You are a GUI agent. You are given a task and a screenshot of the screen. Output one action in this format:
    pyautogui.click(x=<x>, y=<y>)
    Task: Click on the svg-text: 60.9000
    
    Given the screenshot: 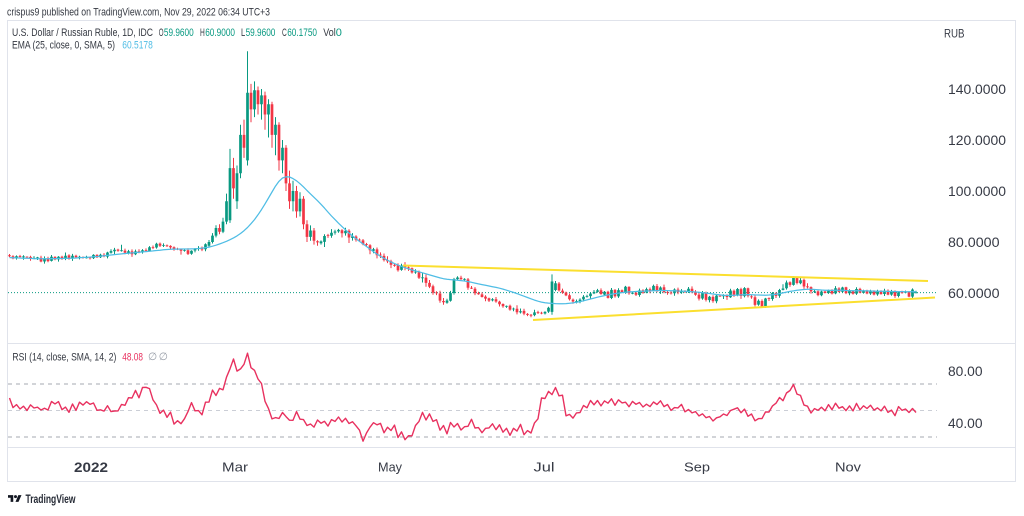 What is the action you would take?
    pyautogui.click(x=220, y=33)
    